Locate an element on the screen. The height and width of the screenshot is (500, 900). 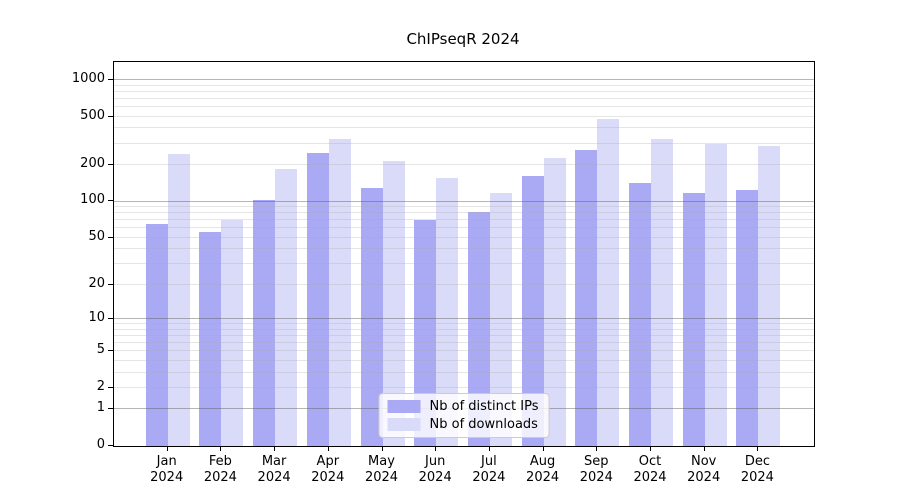
legend-label-downloads: Nb of downloads is located at coordinates (483, 424).